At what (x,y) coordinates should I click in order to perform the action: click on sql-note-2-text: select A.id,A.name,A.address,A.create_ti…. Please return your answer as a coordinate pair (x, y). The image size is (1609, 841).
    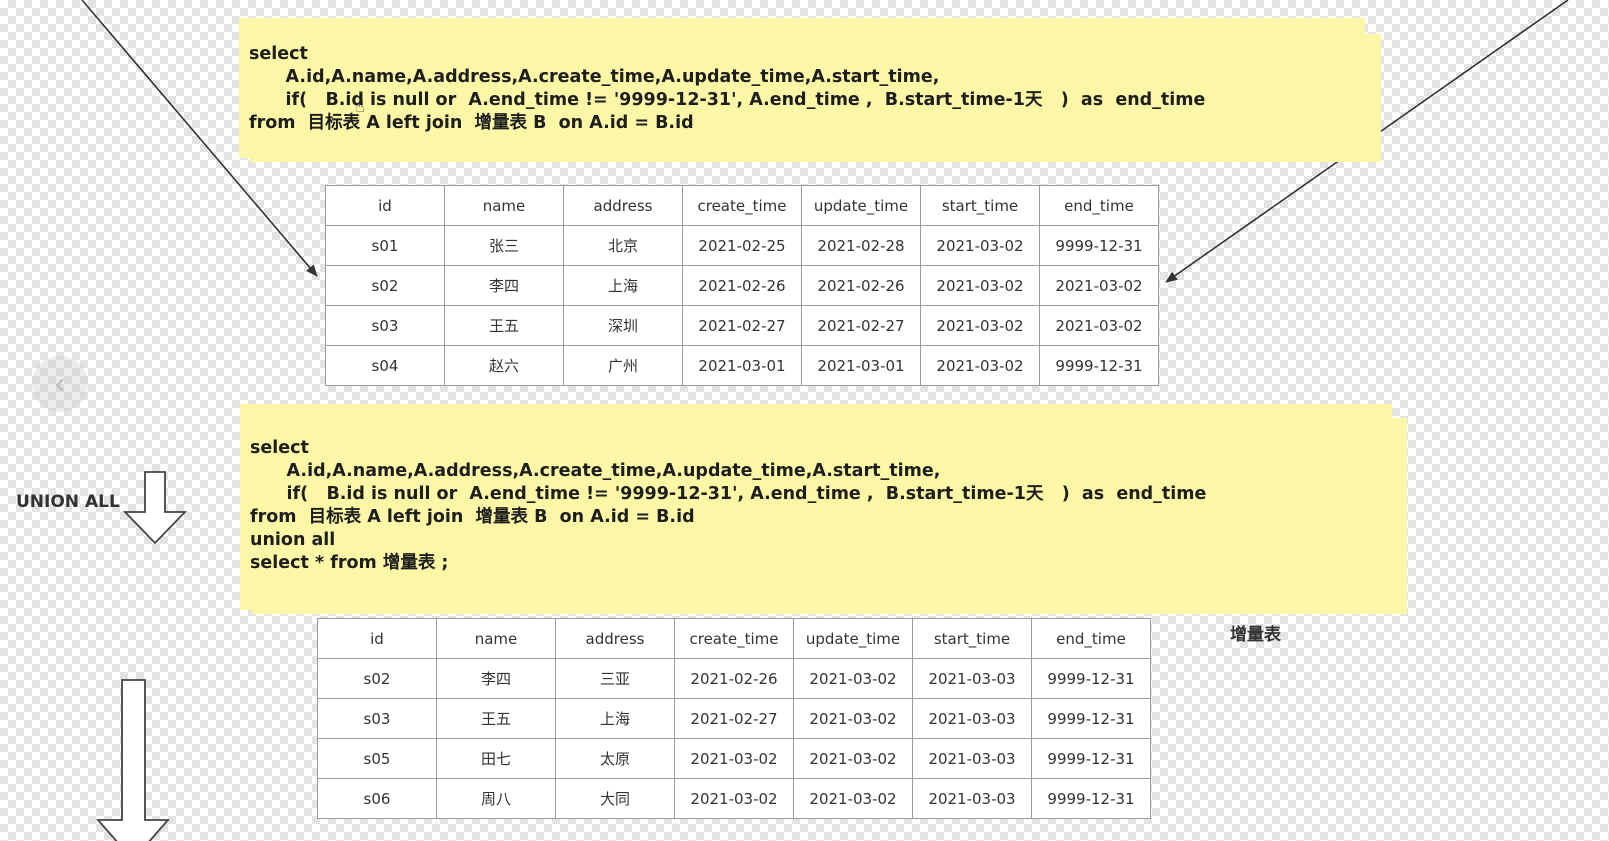
    Looking at the image, I should click on (728, 506).